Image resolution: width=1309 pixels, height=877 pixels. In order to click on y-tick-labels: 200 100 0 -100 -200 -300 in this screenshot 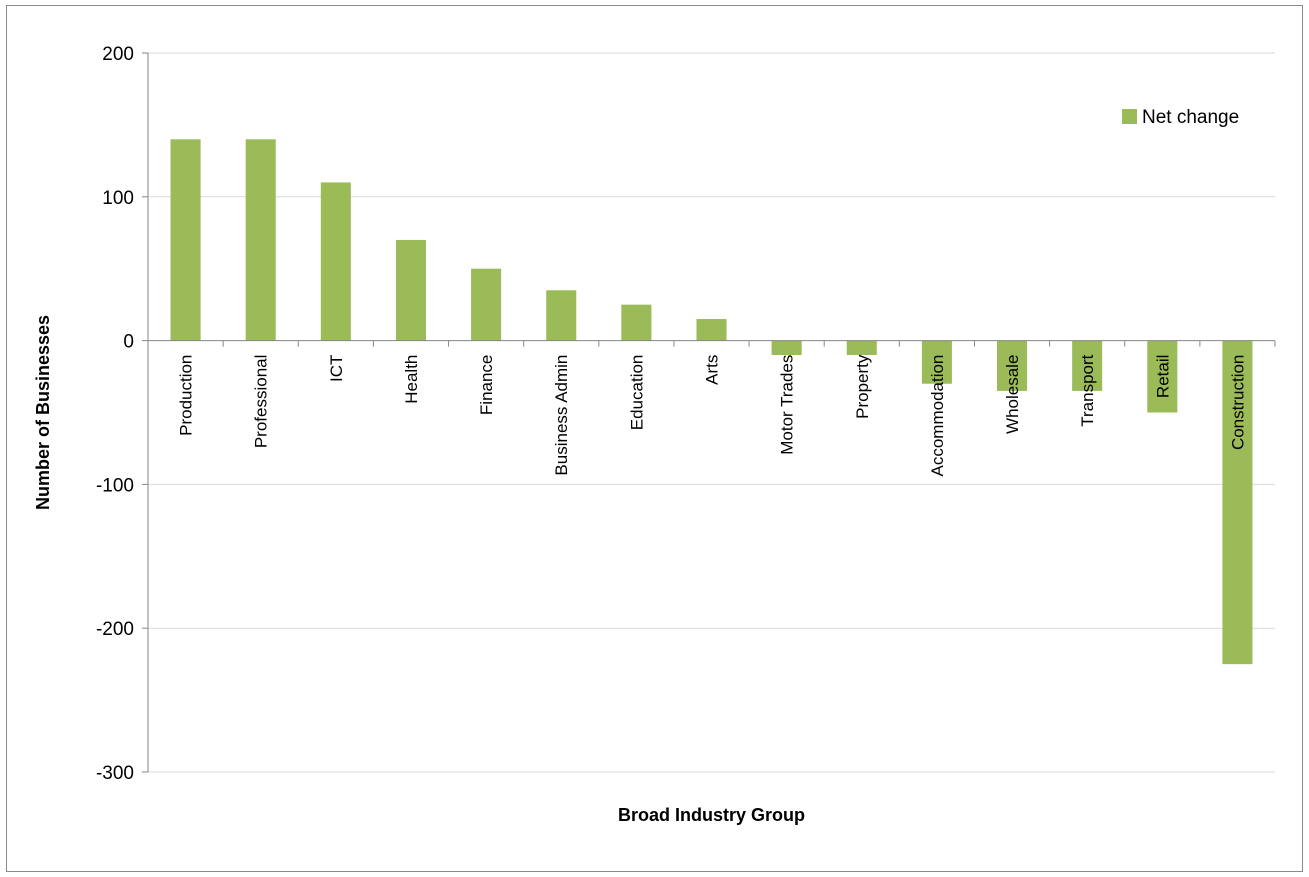, I will do `click(115, 414)`.